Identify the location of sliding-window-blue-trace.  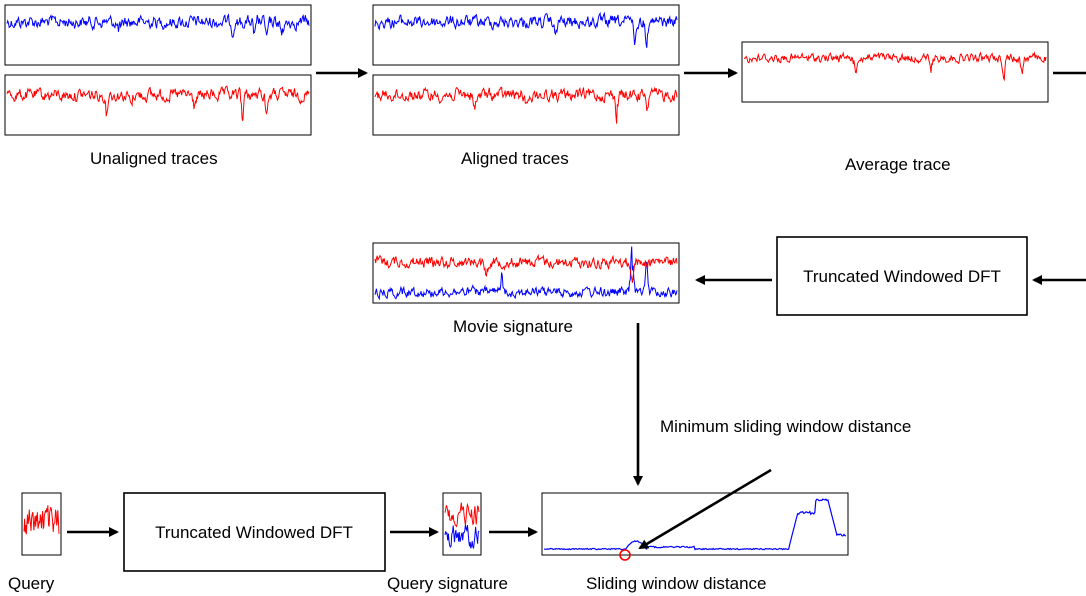
(695, 524).